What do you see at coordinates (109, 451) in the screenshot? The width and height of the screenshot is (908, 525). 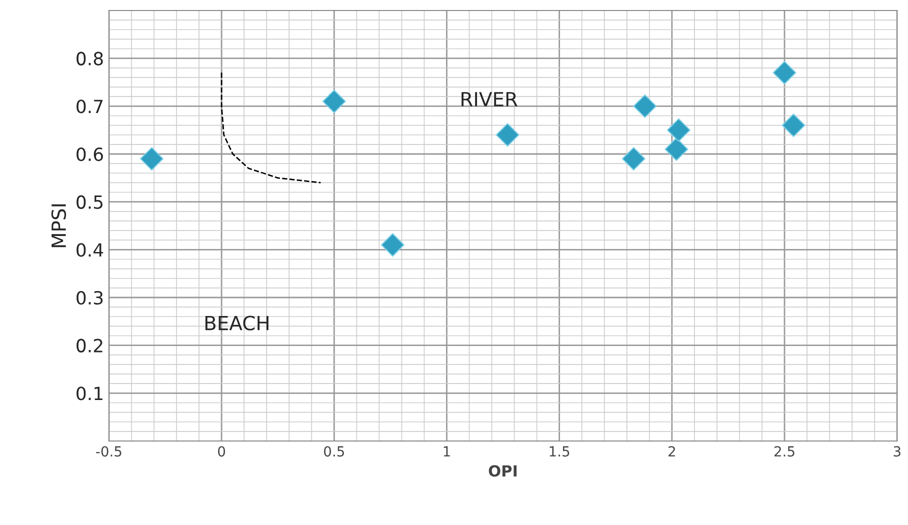 I see `x-tick-label: -0.5` at bounding box center [109, 451].